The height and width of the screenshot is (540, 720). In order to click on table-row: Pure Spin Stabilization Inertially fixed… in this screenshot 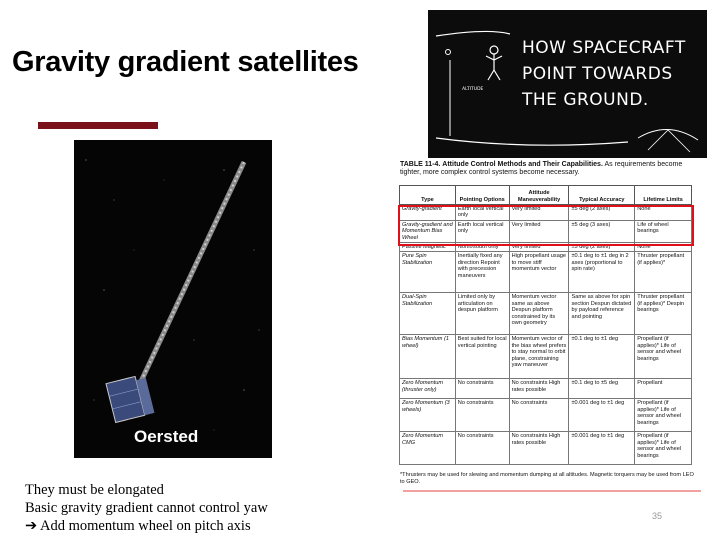, I will do `click(545, 272)`.